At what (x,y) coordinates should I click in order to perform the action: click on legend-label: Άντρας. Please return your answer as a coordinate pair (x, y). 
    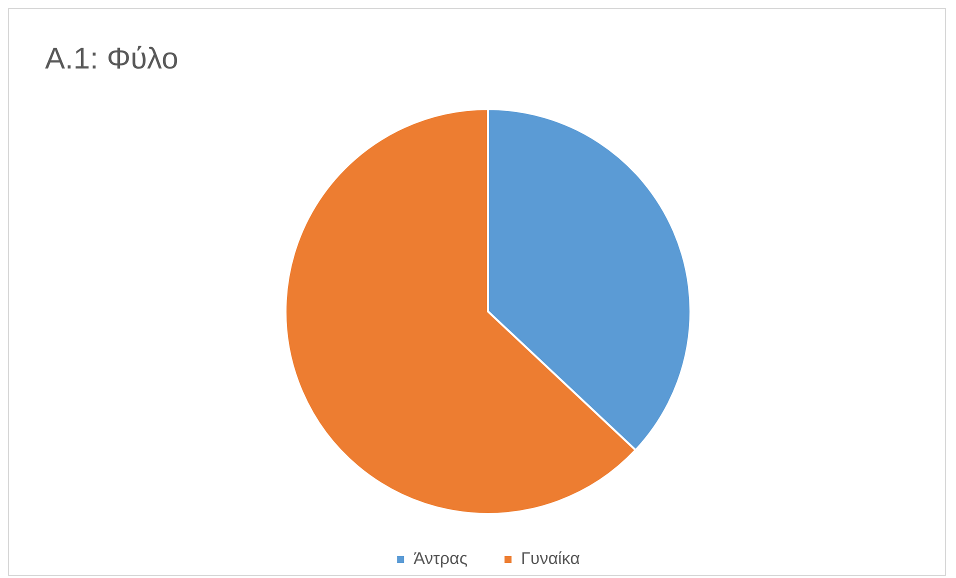
    Looking at the image, I should click on (441, 558).